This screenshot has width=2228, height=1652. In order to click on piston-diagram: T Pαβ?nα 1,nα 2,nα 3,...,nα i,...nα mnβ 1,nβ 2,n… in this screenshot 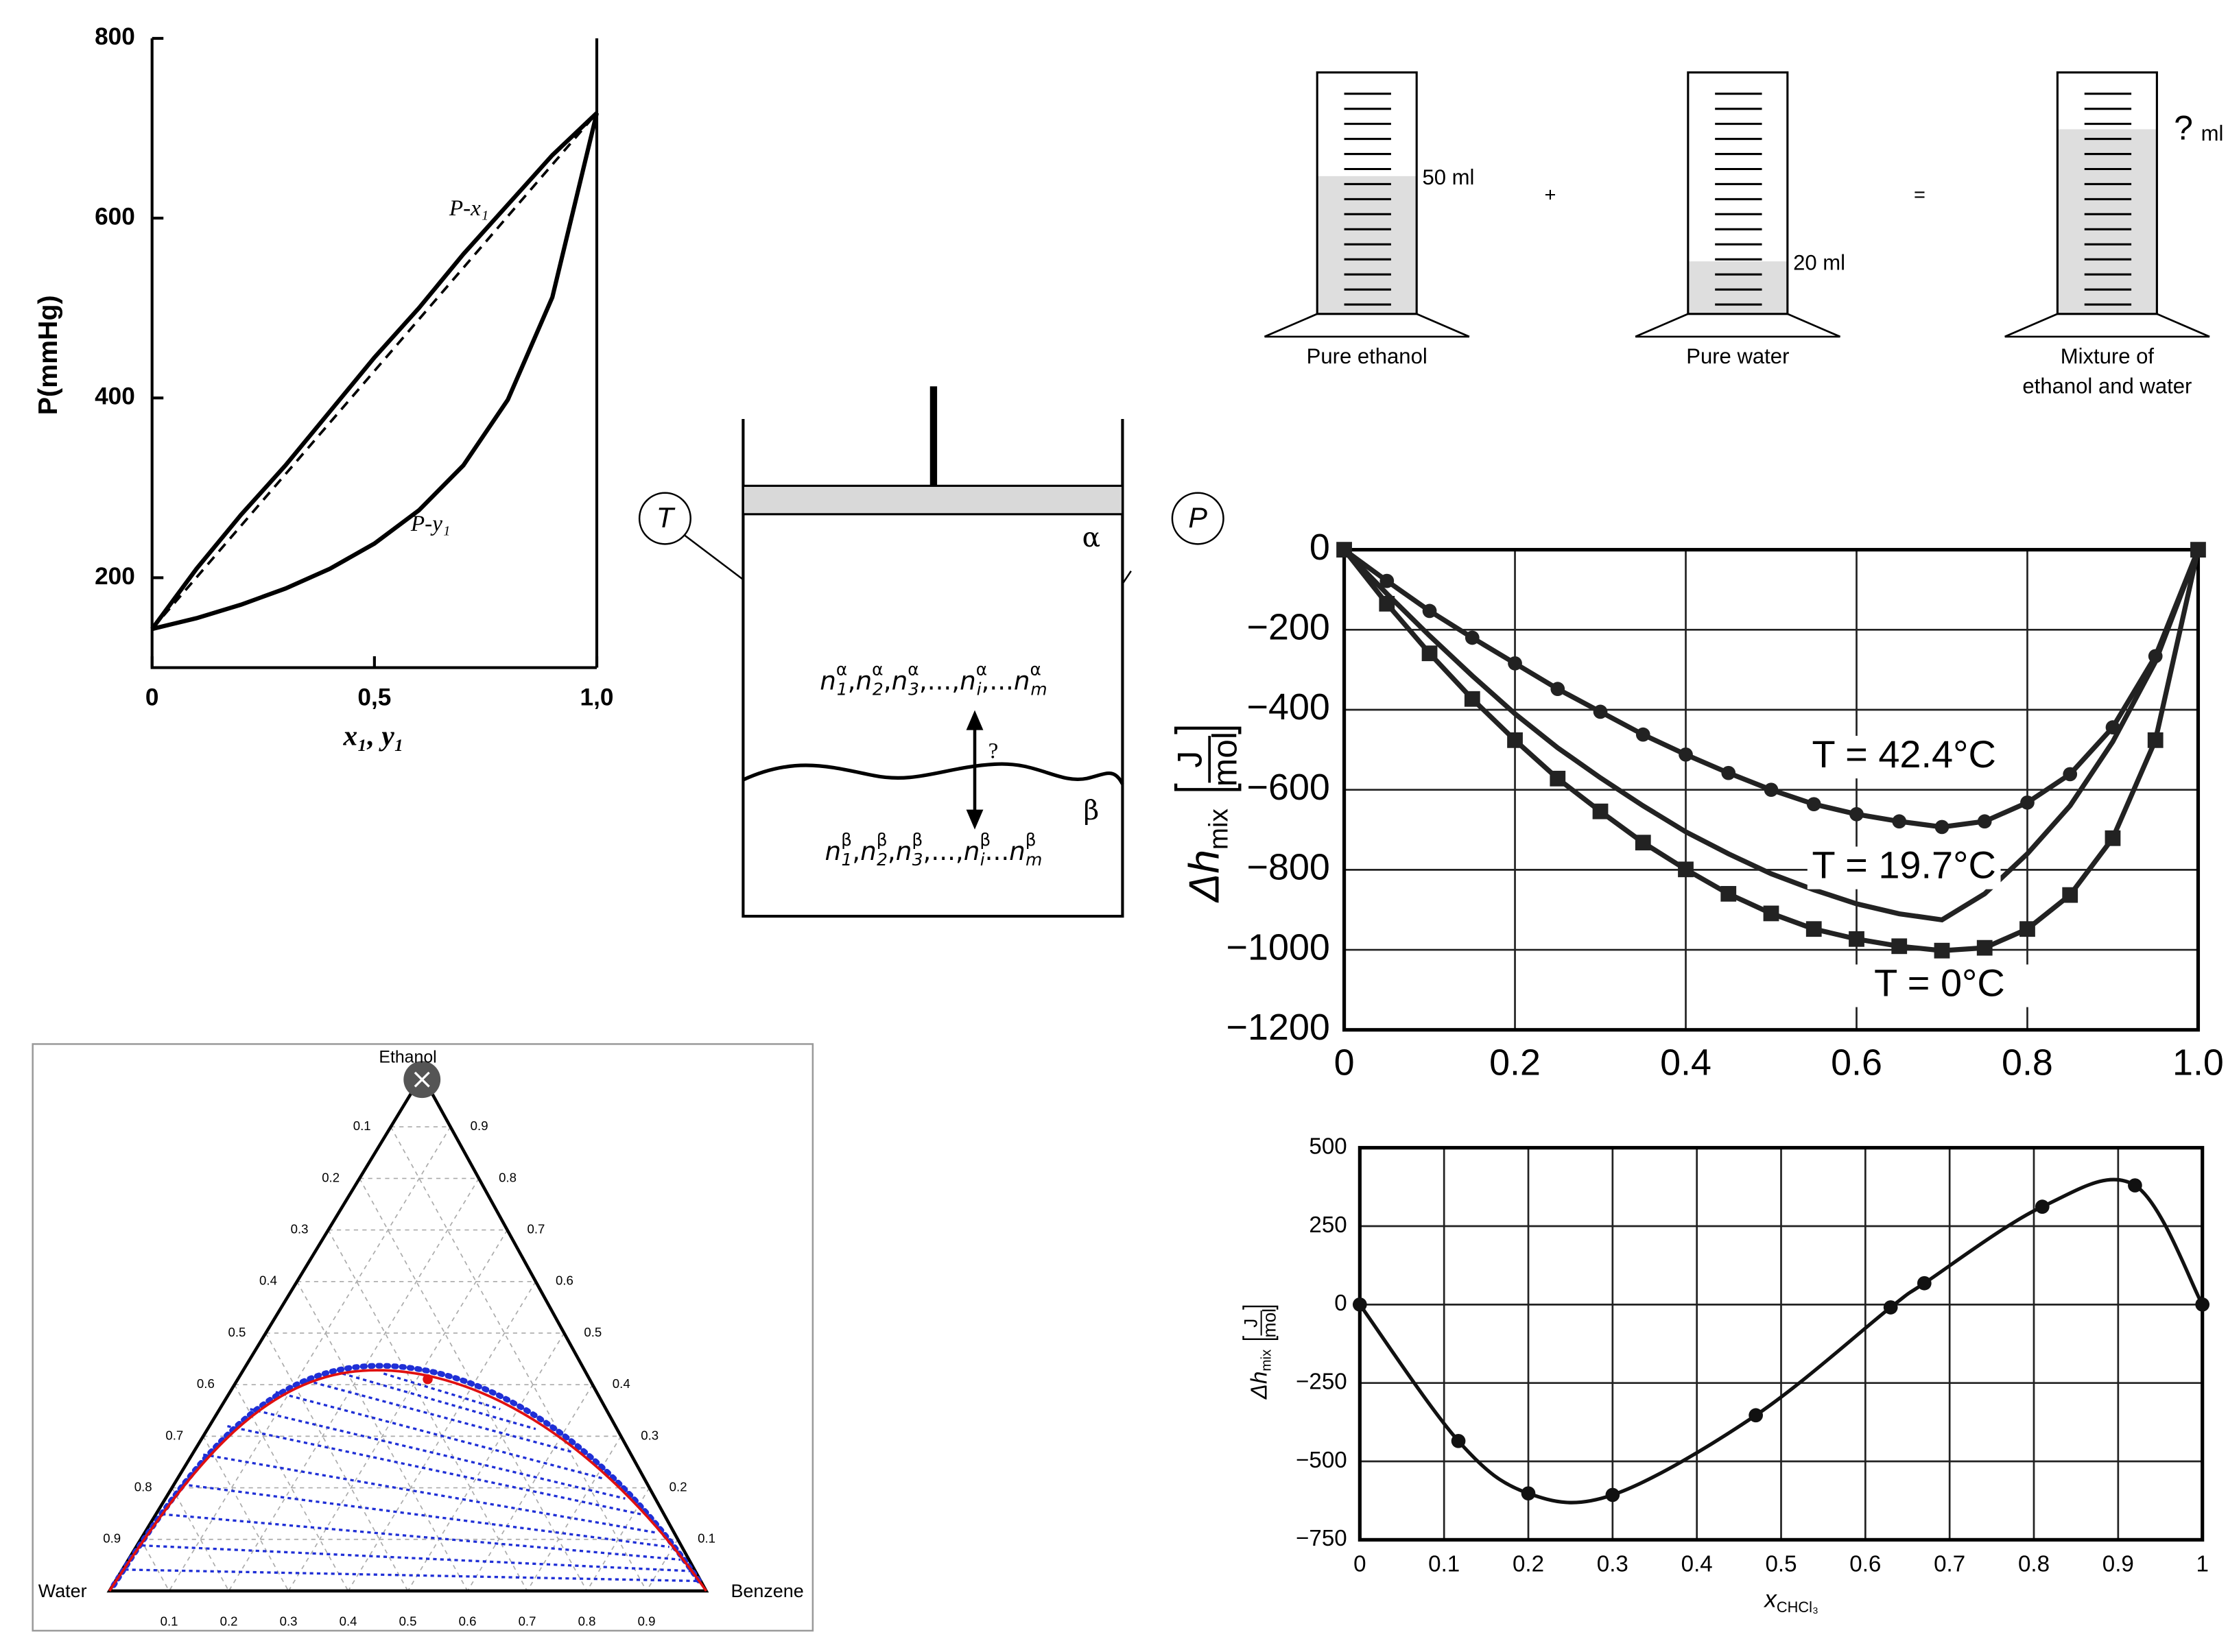, I will do `click(931, 652)`.